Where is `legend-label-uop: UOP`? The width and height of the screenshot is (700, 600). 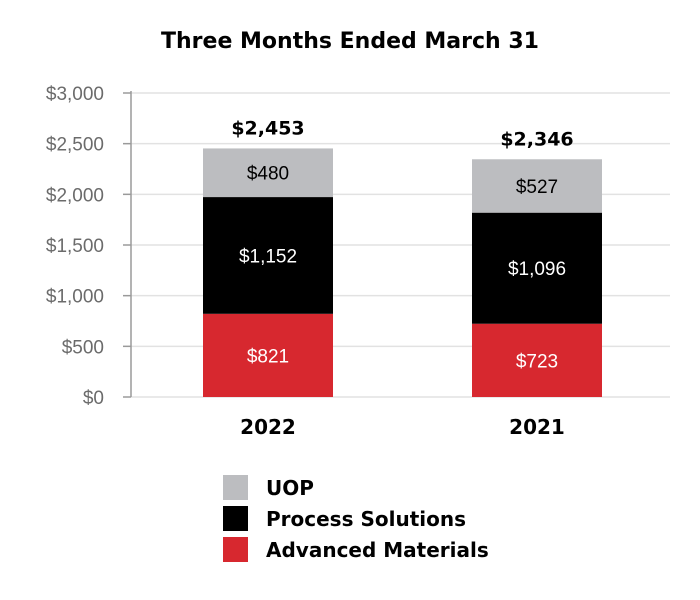 legend-label-uop: UOP is located at coordinates (290, 488).